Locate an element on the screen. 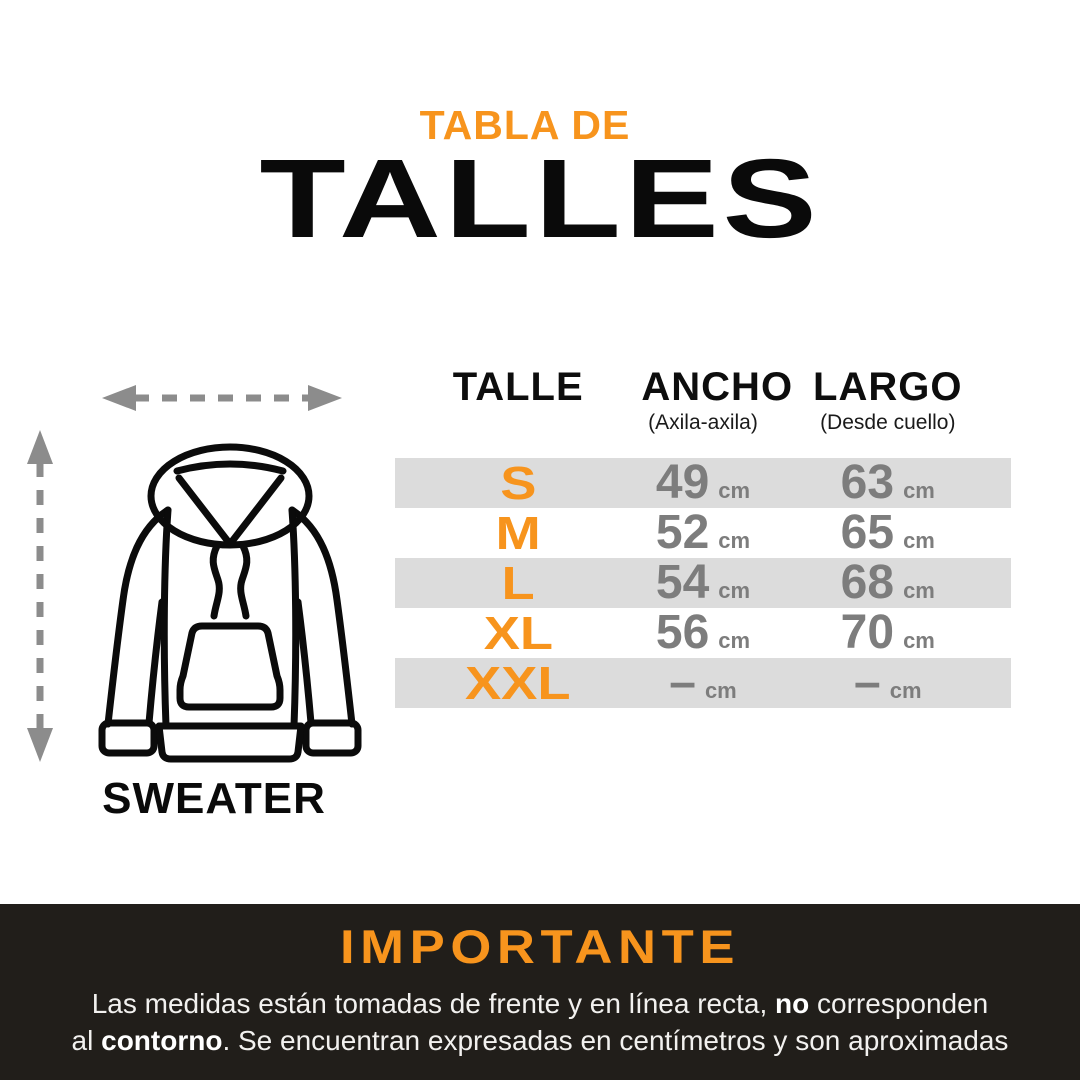 The image size is (1080, 1080). column-header-largo: LARGO (Desde cuello) is located at coordinates (888, 399).